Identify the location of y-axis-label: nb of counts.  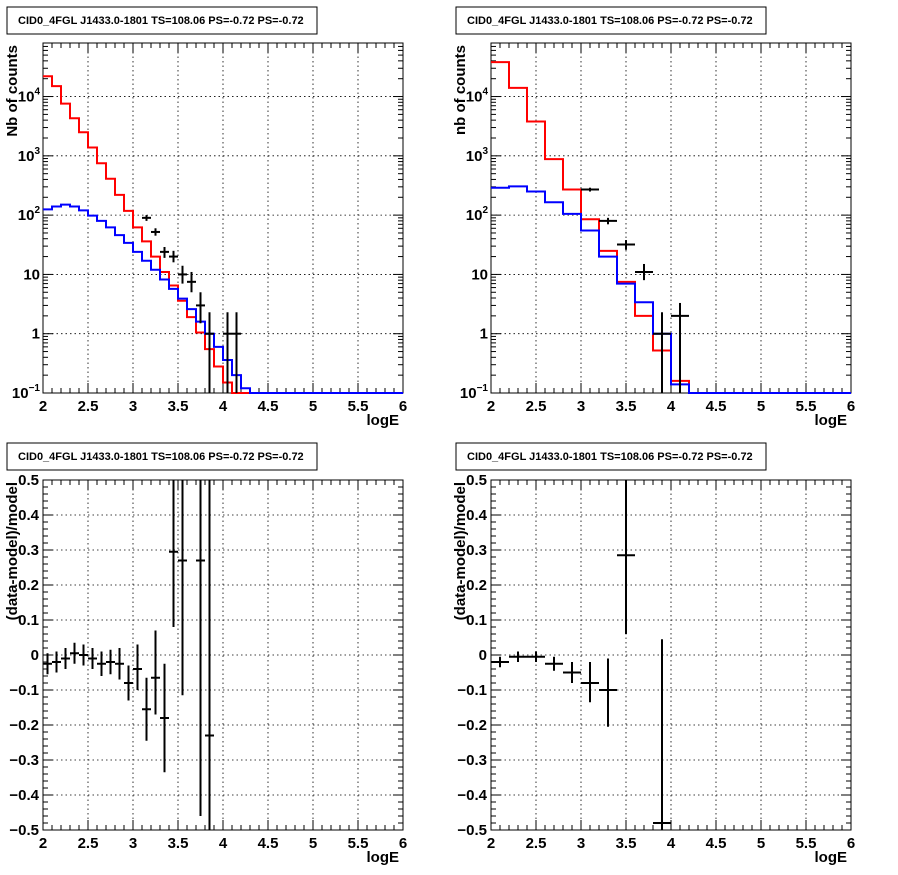
(460, 90).